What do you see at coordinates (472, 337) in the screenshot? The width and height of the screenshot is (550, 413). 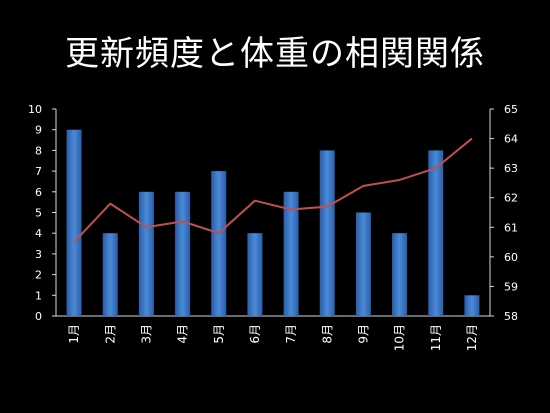 I see `x-tick-label: 12月` at bounding box center [472, 337].